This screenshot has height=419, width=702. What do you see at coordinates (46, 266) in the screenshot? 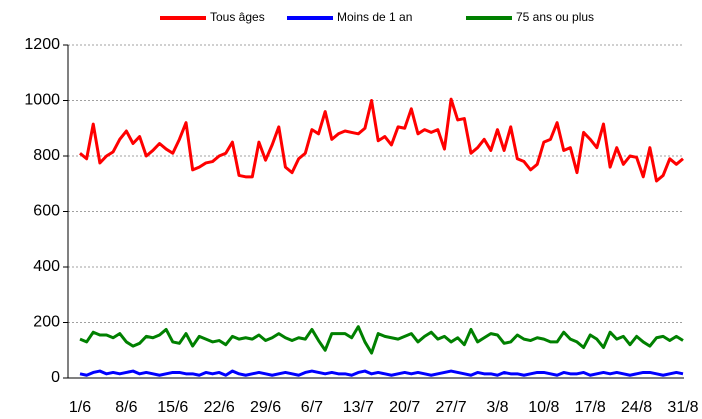
I see `y-tick-label: 400` at bounding box center [46, 266].